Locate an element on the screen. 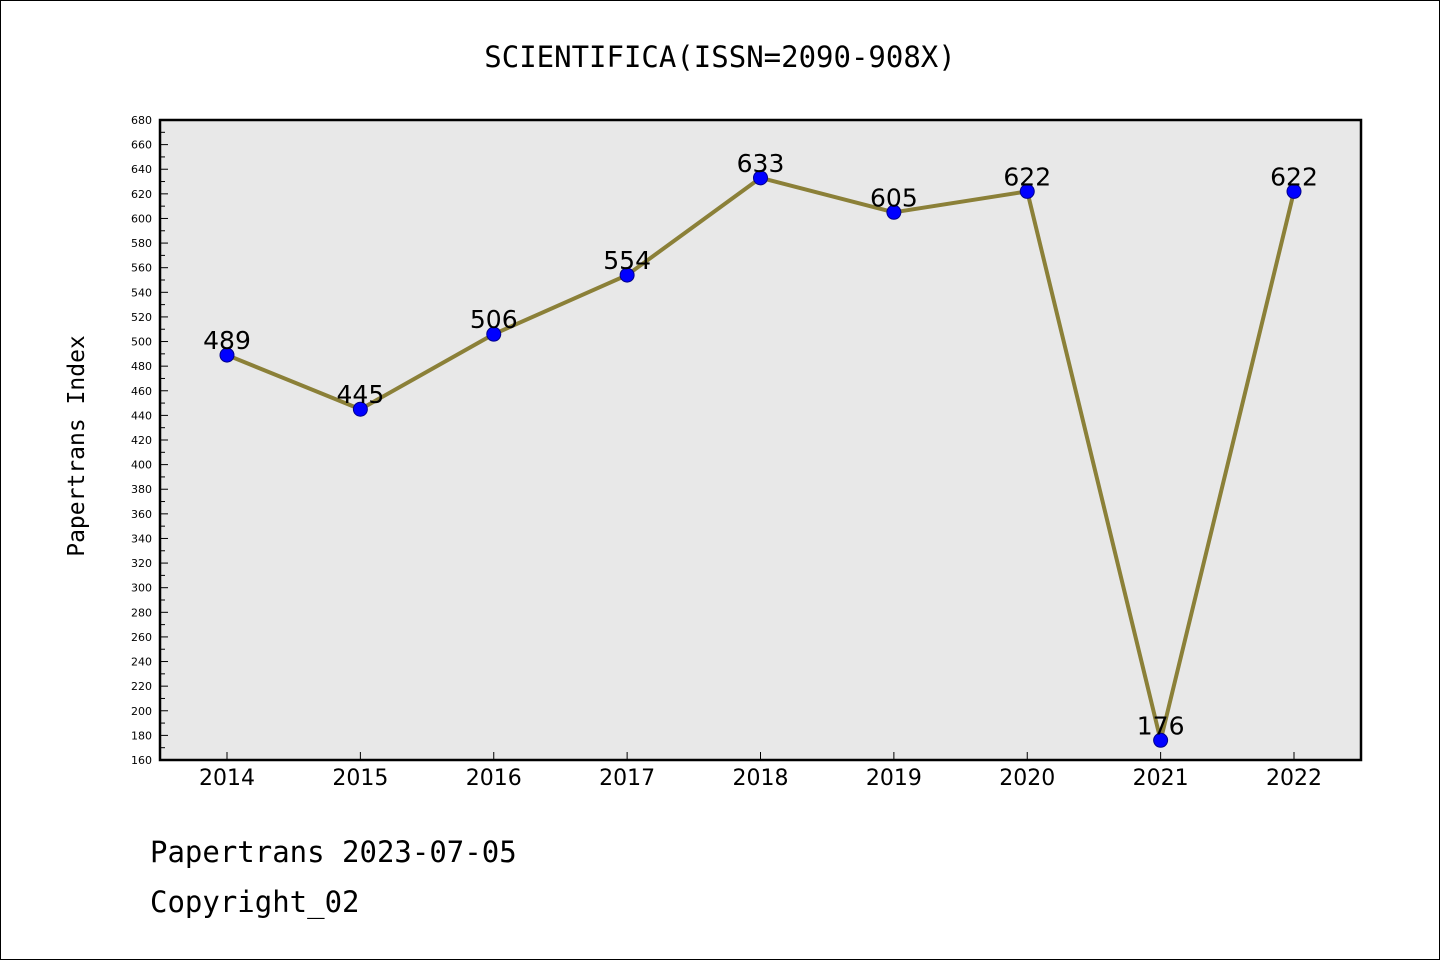  data-label: 633 is located at coordinates (761, 163).